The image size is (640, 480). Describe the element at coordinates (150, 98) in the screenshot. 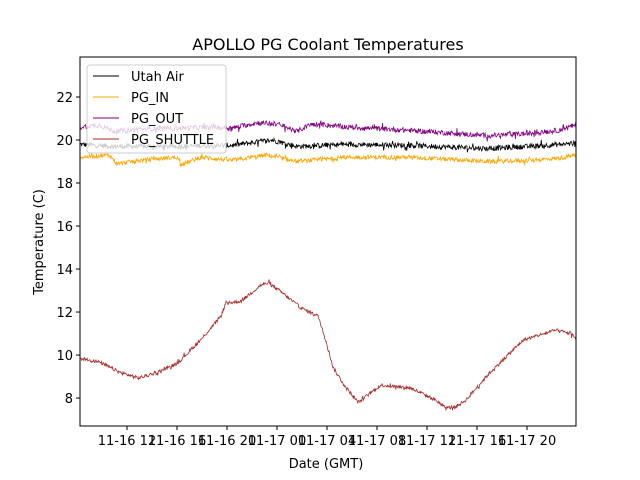

I see `legend-label: PG_IN` at that location.